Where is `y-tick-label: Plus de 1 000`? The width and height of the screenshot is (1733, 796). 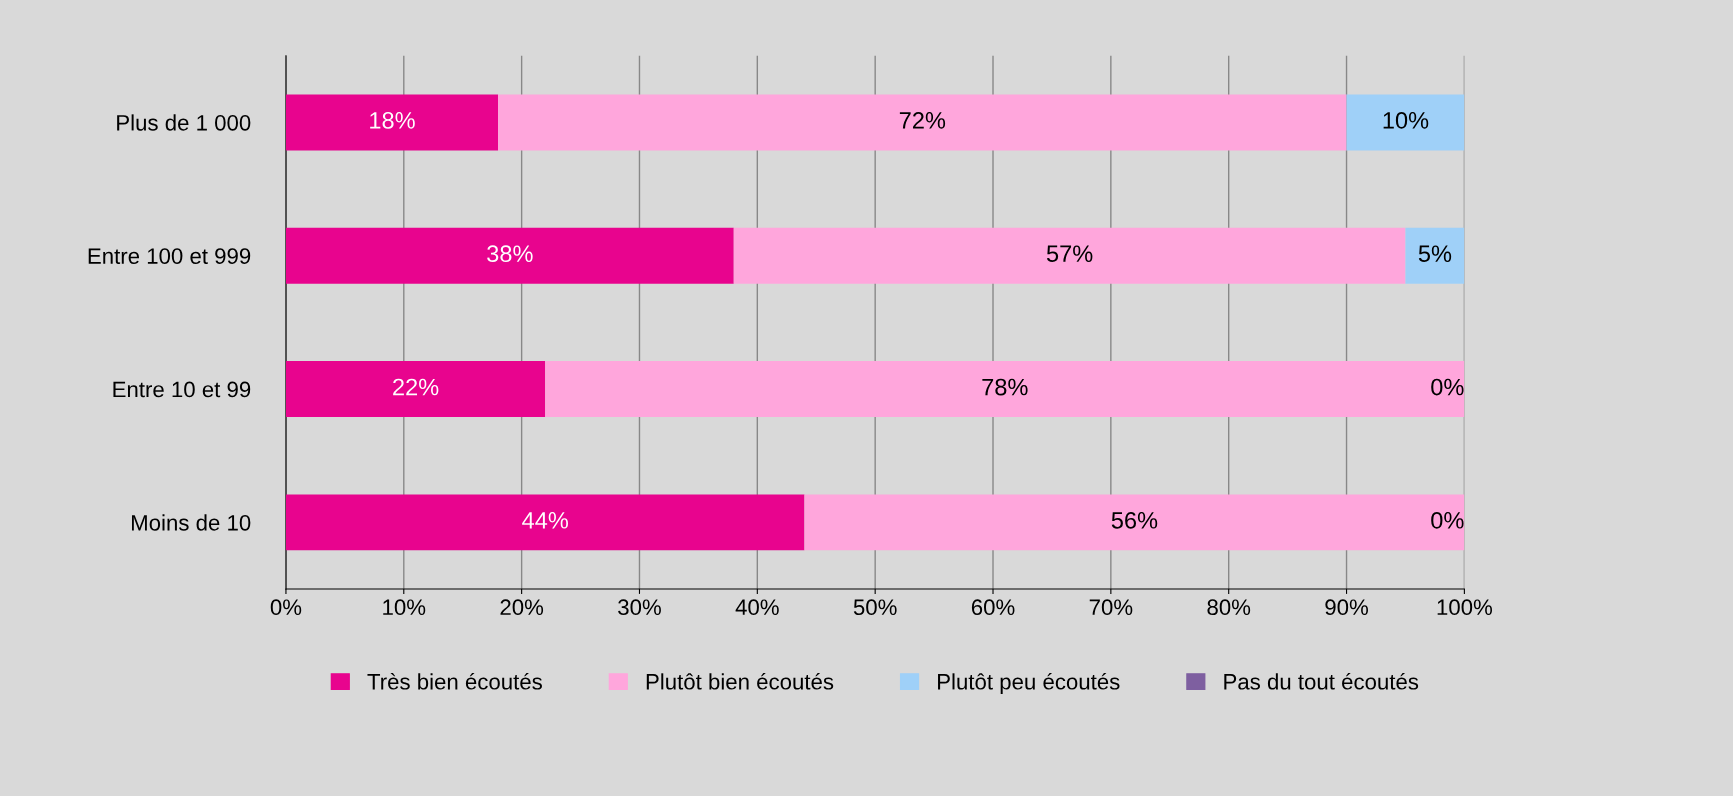
y-tick-label: Plus de 1 000 is located at coordinates (184, 122).